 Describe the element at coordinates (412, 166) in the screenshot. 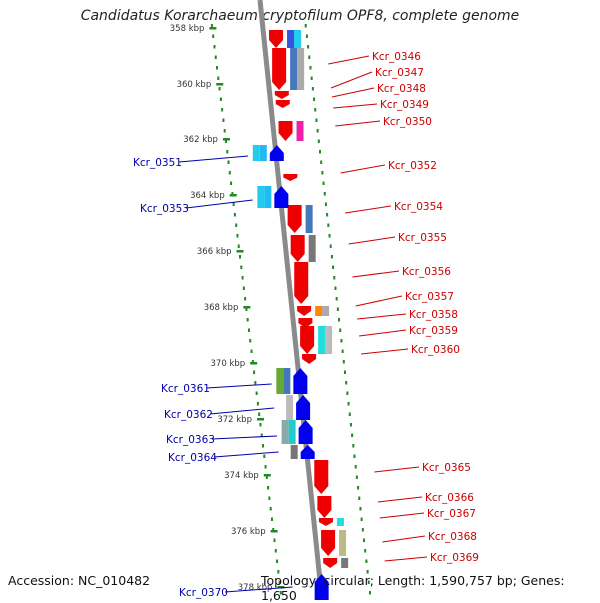

I see `gene-label-forward: Kcr_0352` at that location.